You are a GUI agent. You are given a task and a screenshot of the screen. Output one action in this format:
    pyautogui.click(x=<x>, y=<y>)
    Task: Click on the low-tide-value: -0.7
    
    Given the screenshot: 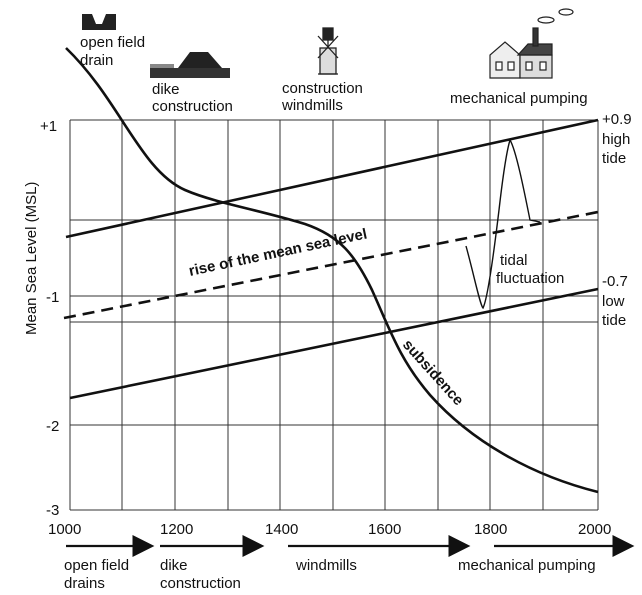 What is the action you would take?
    pyautogui.click(x=615, y=281)
    